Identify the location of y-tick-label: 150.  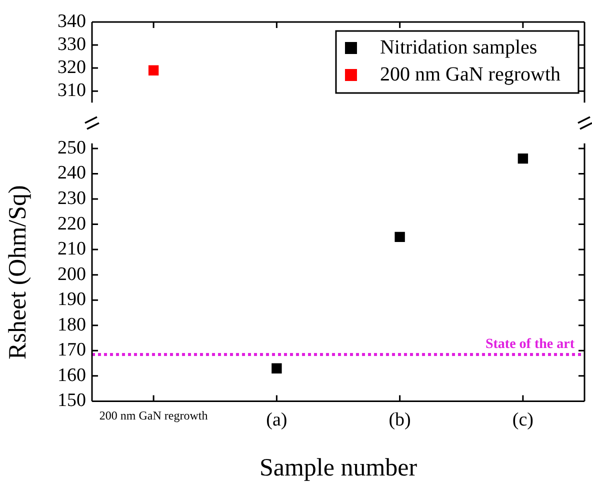
(72, 401).